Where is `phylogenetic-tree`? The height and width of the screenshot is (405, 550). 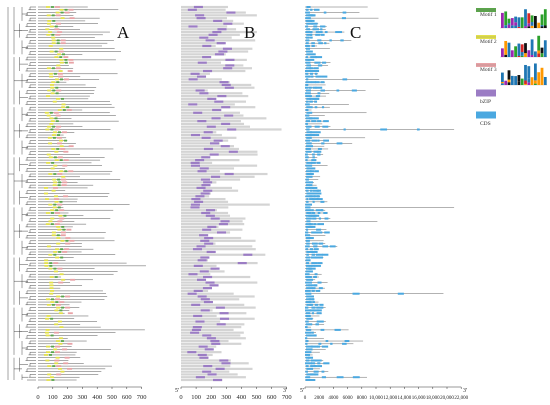
phylogenetic-tree is located at coordinates (21, 193).